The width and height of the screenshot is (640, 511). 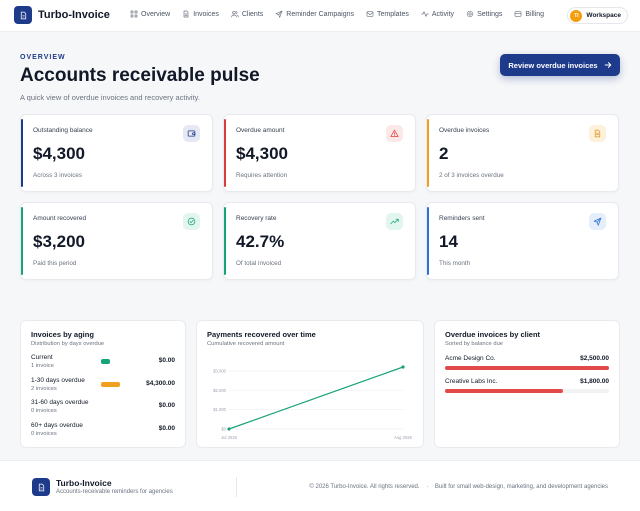 What do you see at coordinates (223, 429) in the screenshot?
I see `y-tick-label: $0` at bounding box center [223, 429].